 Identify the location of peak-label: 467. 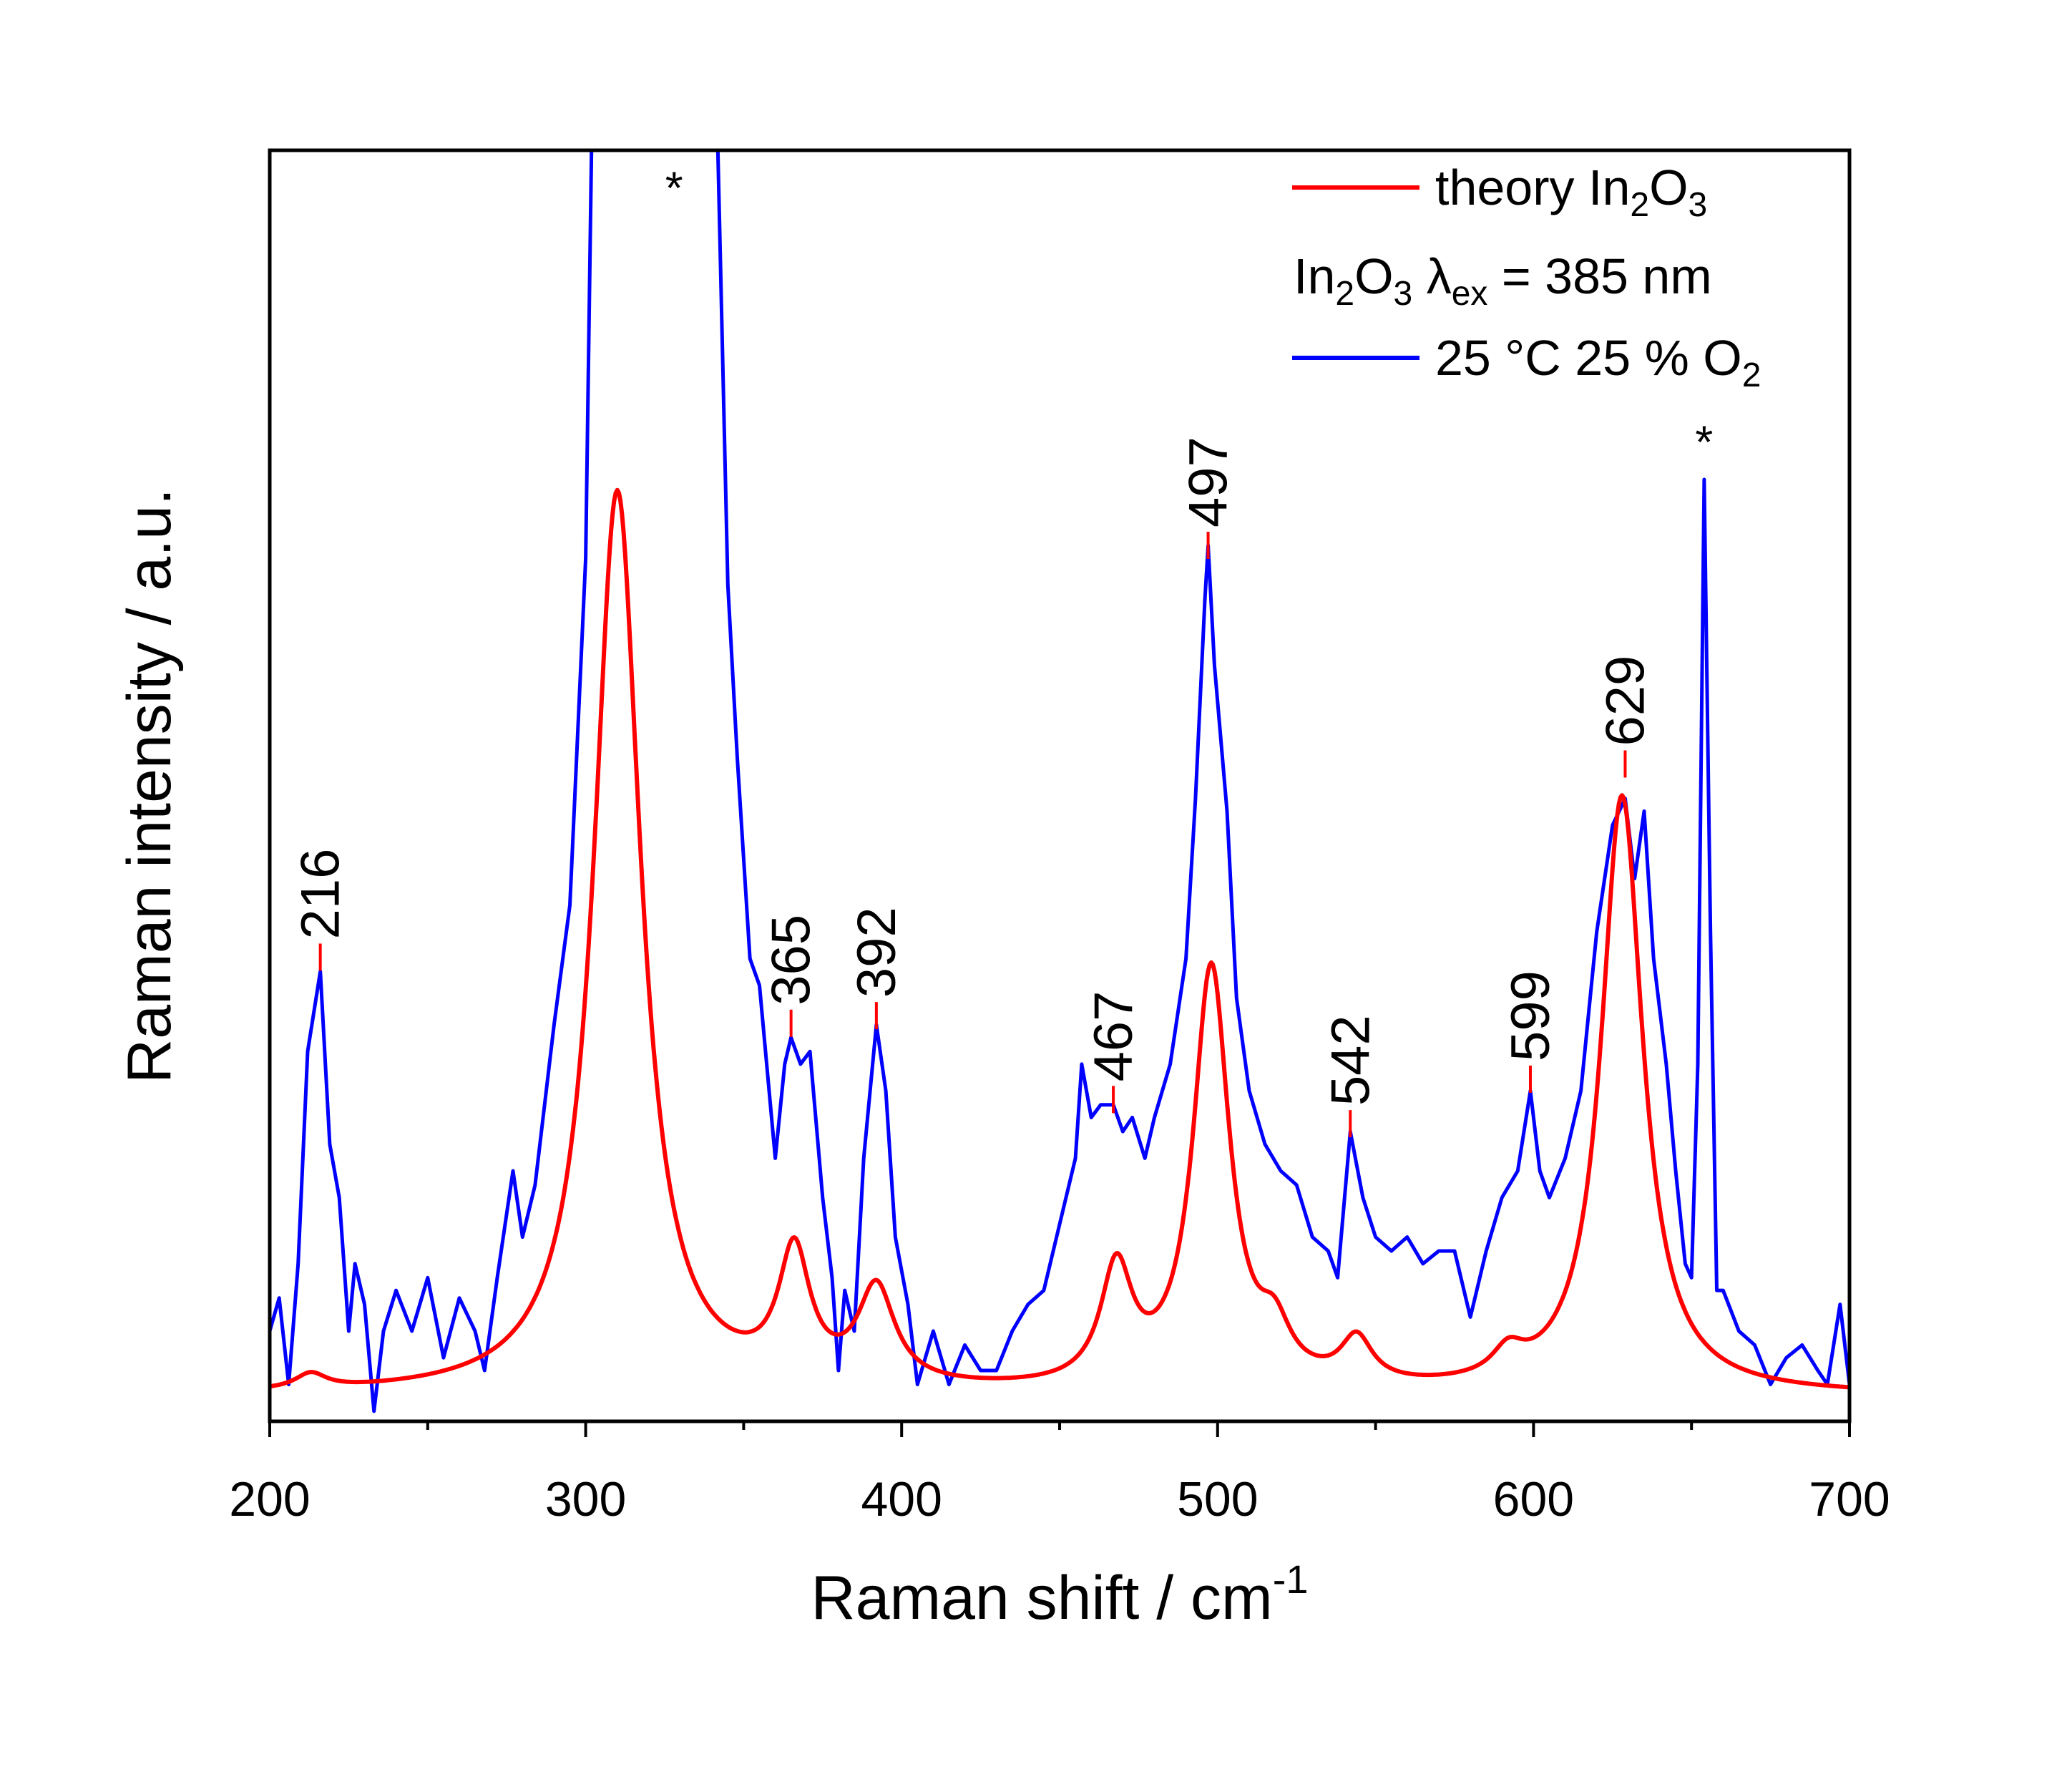
(1113, 1036).